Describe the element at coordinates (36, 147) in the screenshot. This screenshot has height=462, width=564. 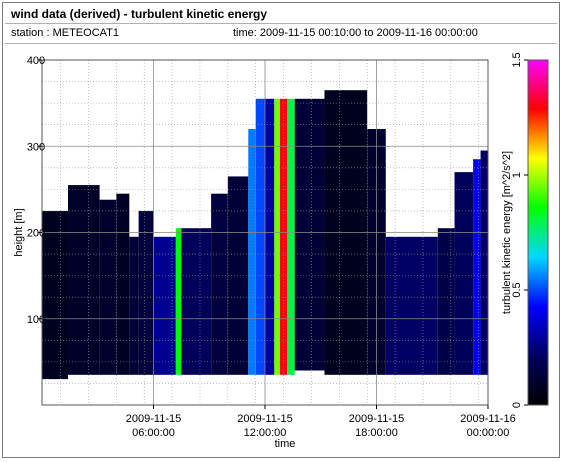
I see `y-tick-label: 300` at that location.